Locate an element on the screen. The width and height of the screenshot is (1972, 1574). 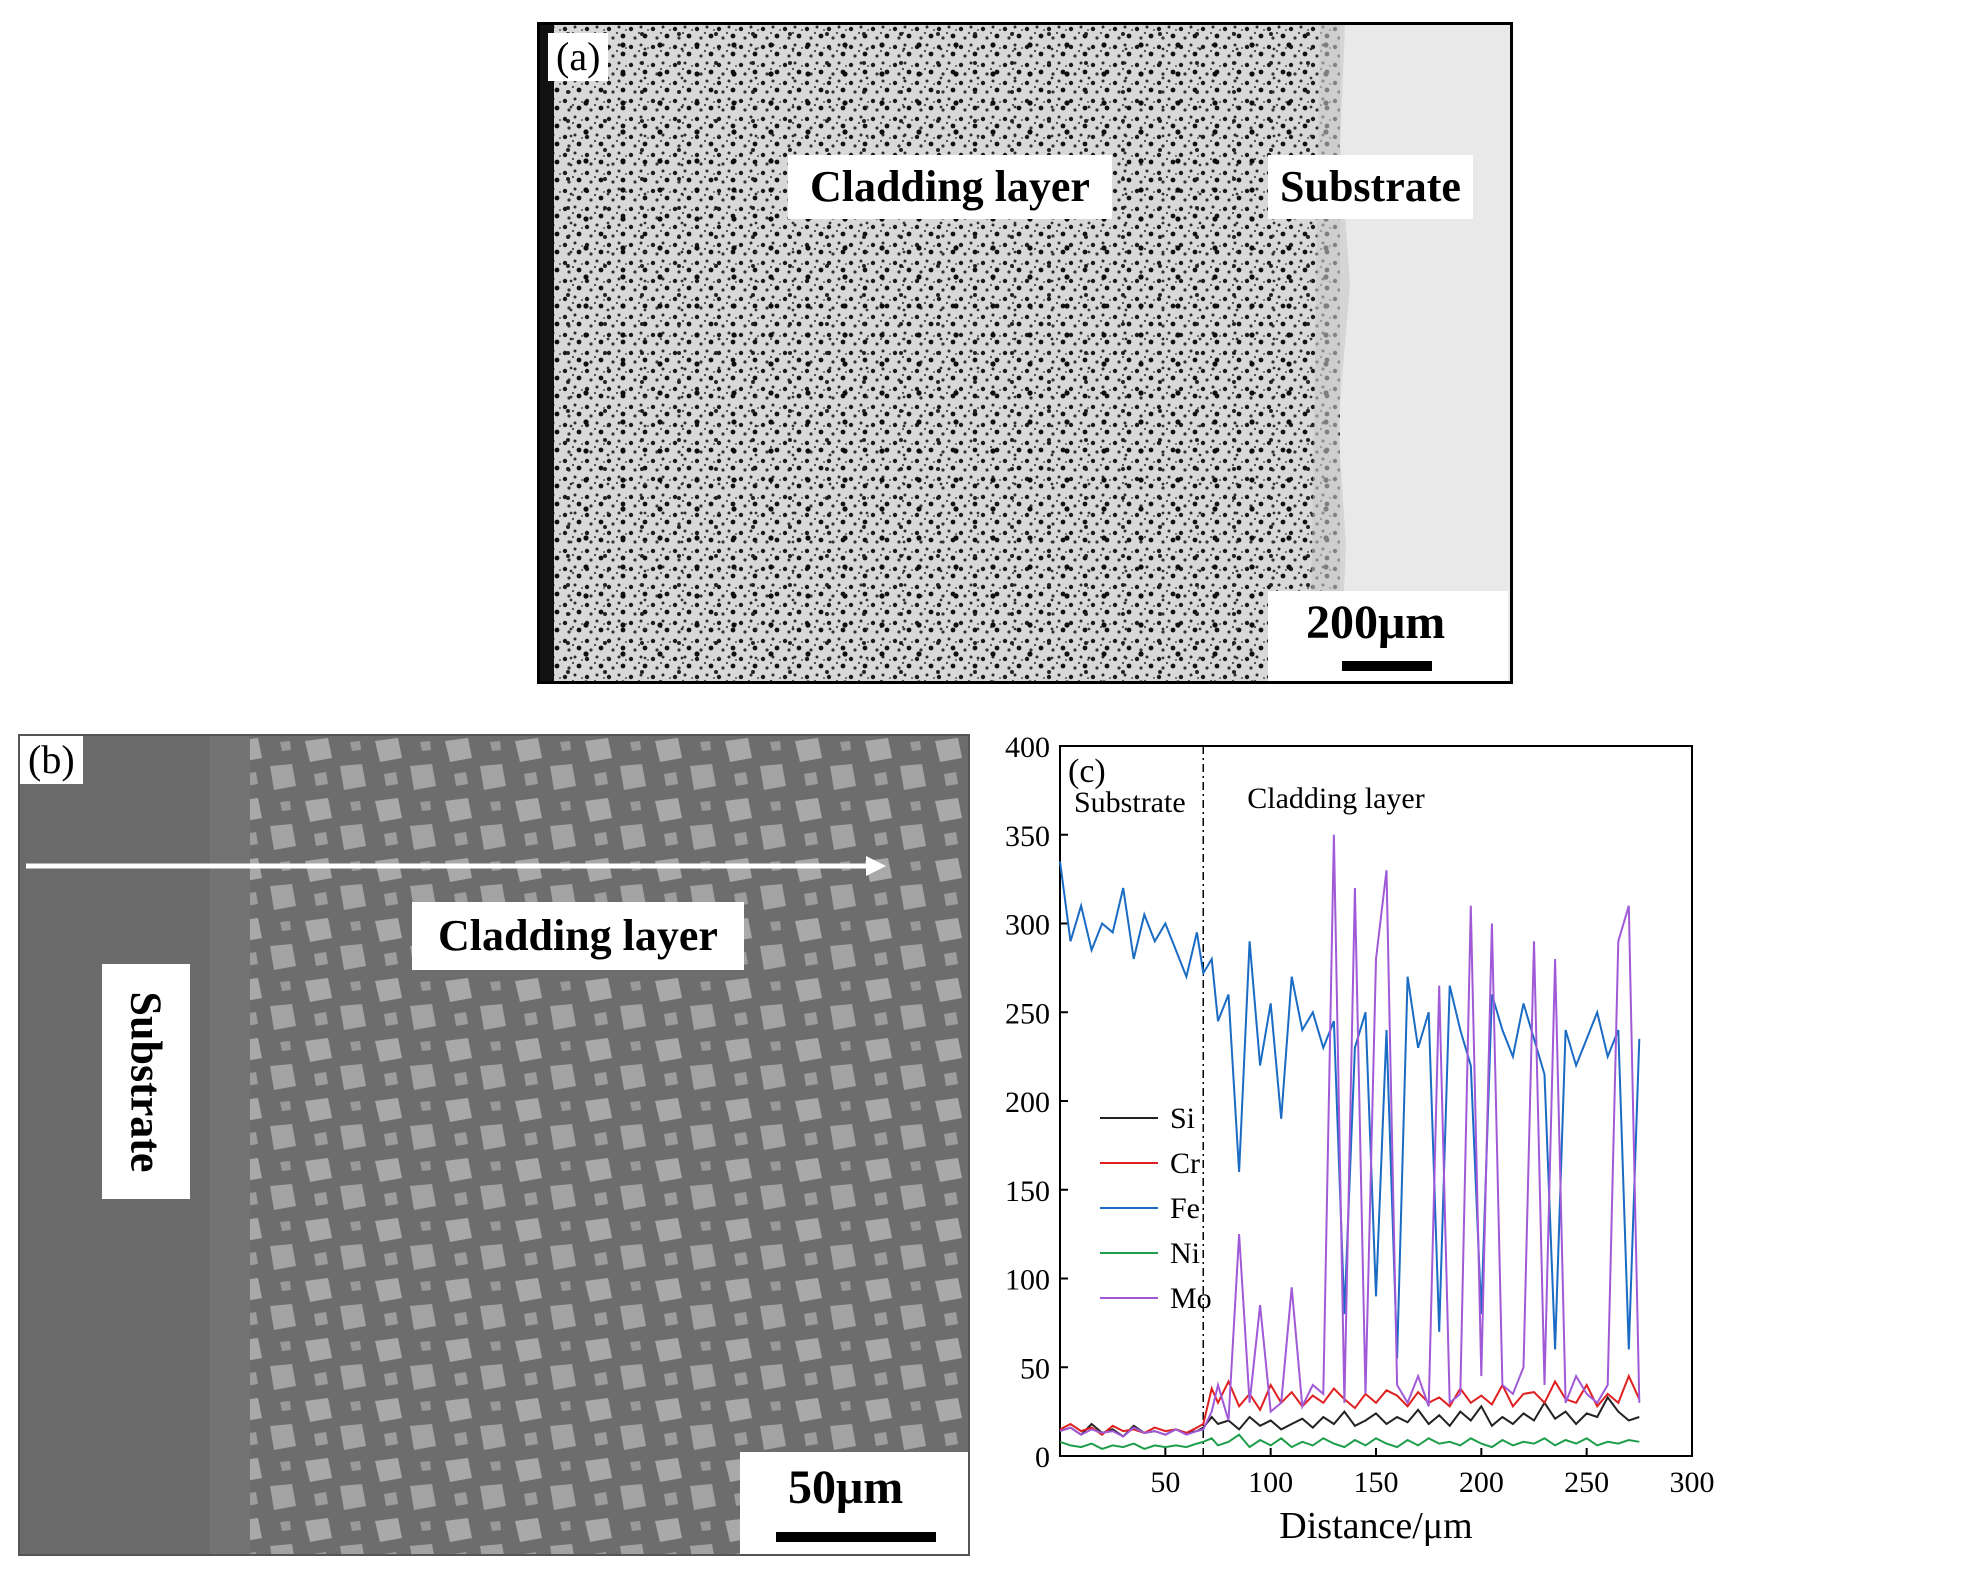
region-label-cladding: Cladding layer is located at coordinates (1335, 798).